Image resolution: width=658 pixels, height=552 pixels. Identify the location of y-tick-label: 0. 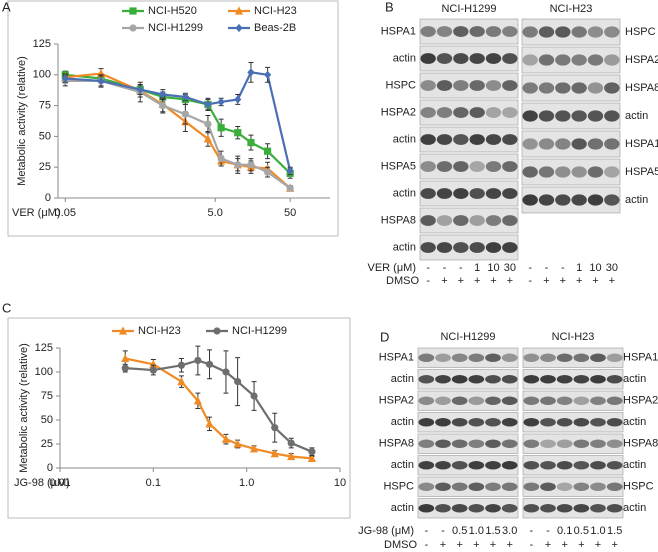
(50, 468).